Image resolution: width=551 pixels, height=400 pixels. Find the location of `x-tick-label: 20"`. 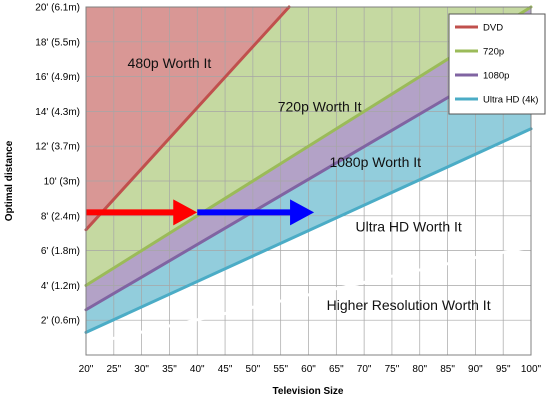

x-tick-label: 20" is located at coordinates (86, 369).